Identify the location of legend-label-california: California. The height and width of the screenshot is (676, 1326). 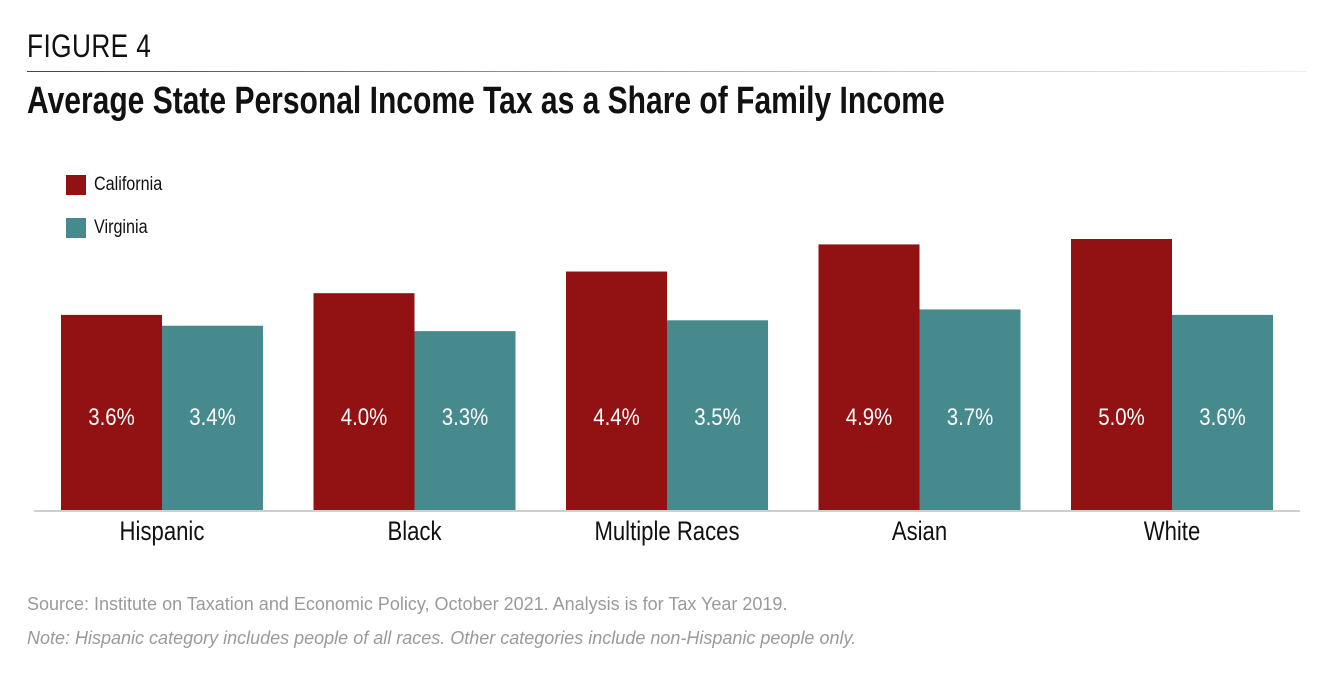
(128, 184).